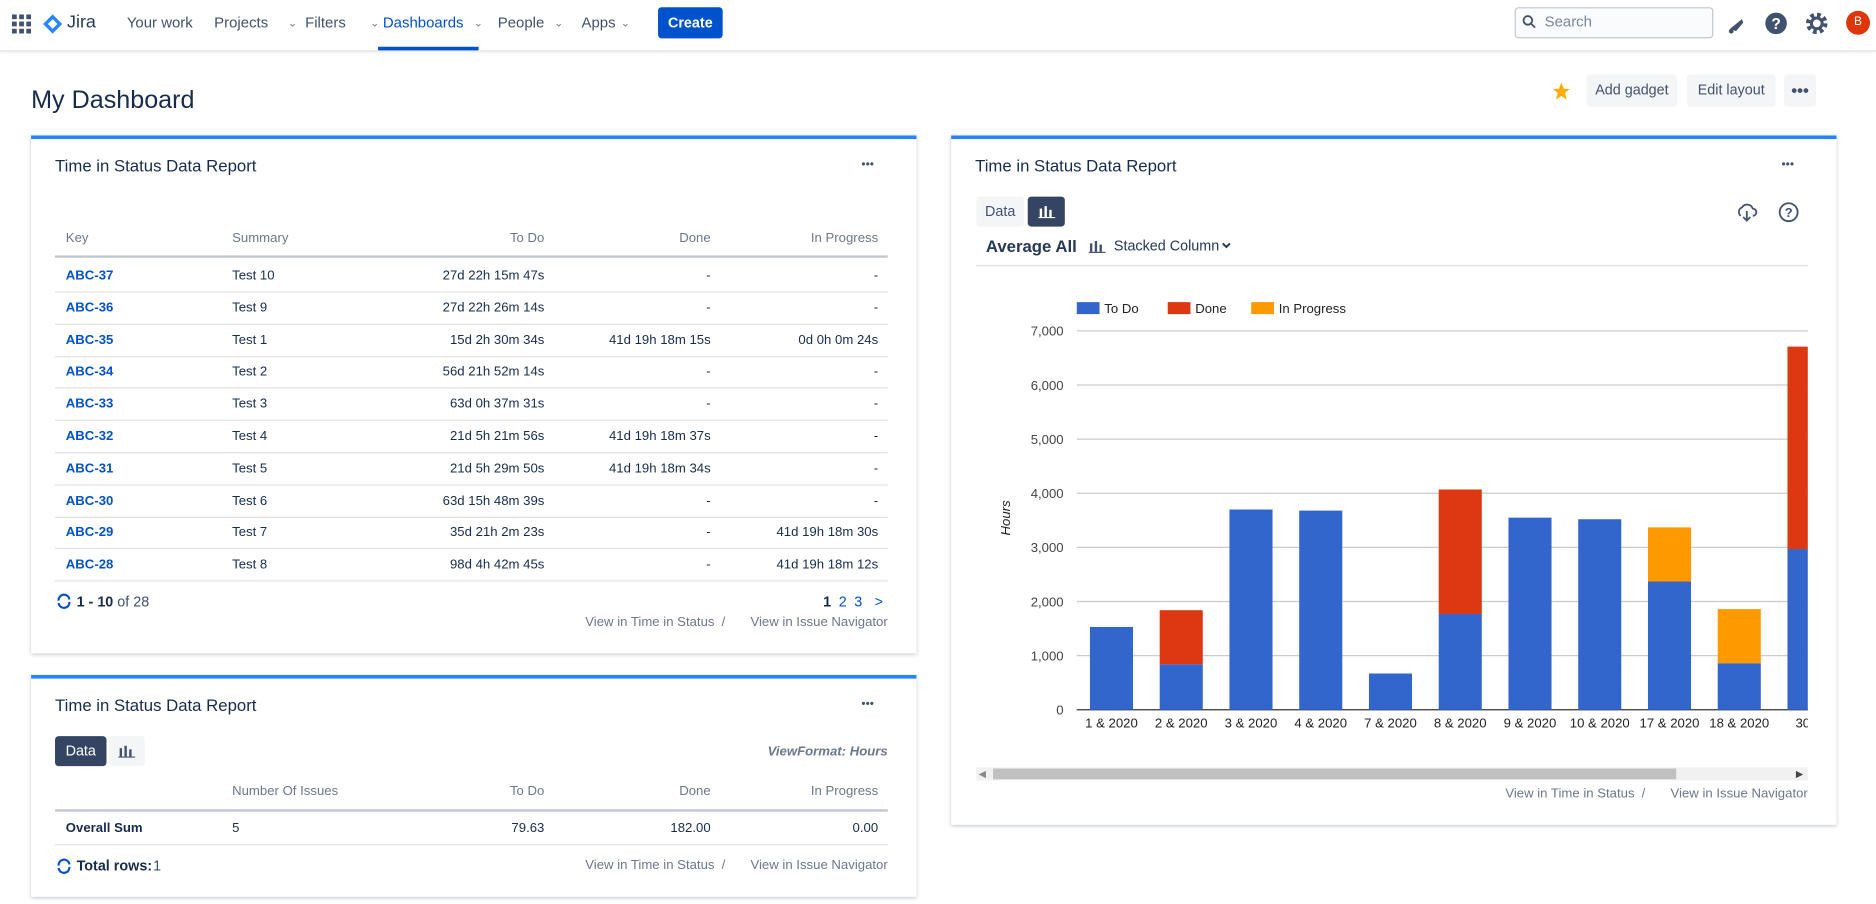 The width and height of the screenshot is (1876, 904). I want to click on download-icon, so click(1747, 212).